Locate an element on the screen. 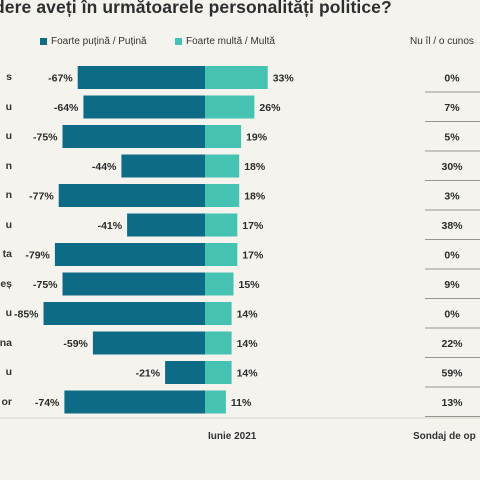 The image size is (480, 480). negative-value-label: -79% is located at coordinates (37, 256).